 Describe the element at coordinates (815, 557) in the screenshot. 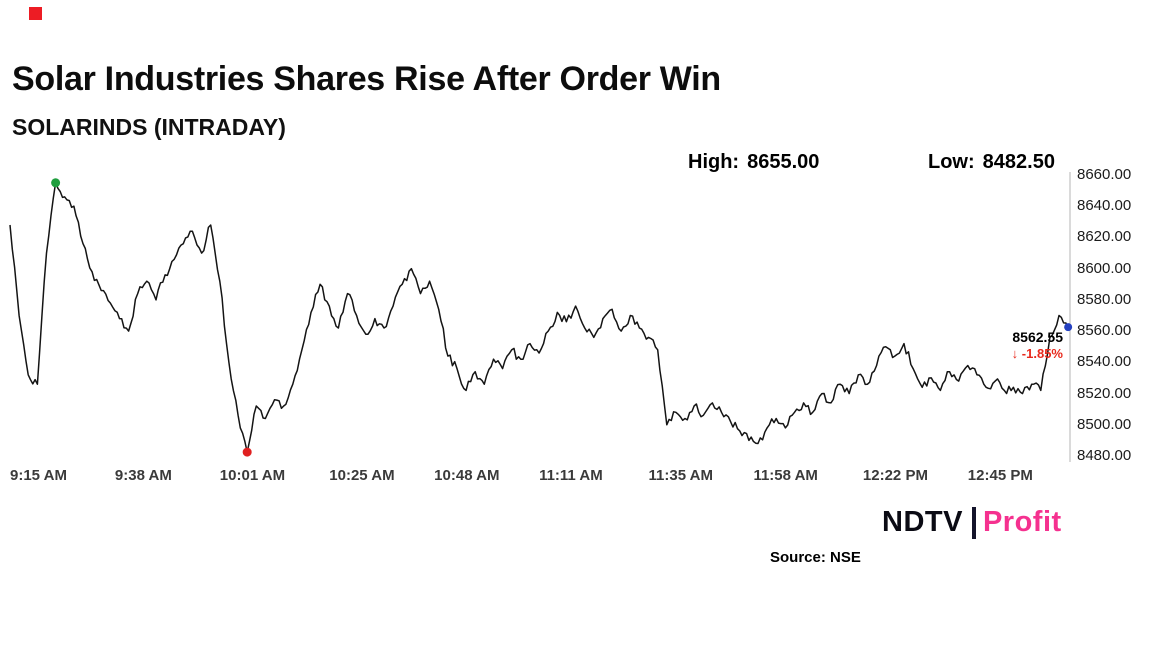

I see `source-attribution: Source: NSE` at that location.